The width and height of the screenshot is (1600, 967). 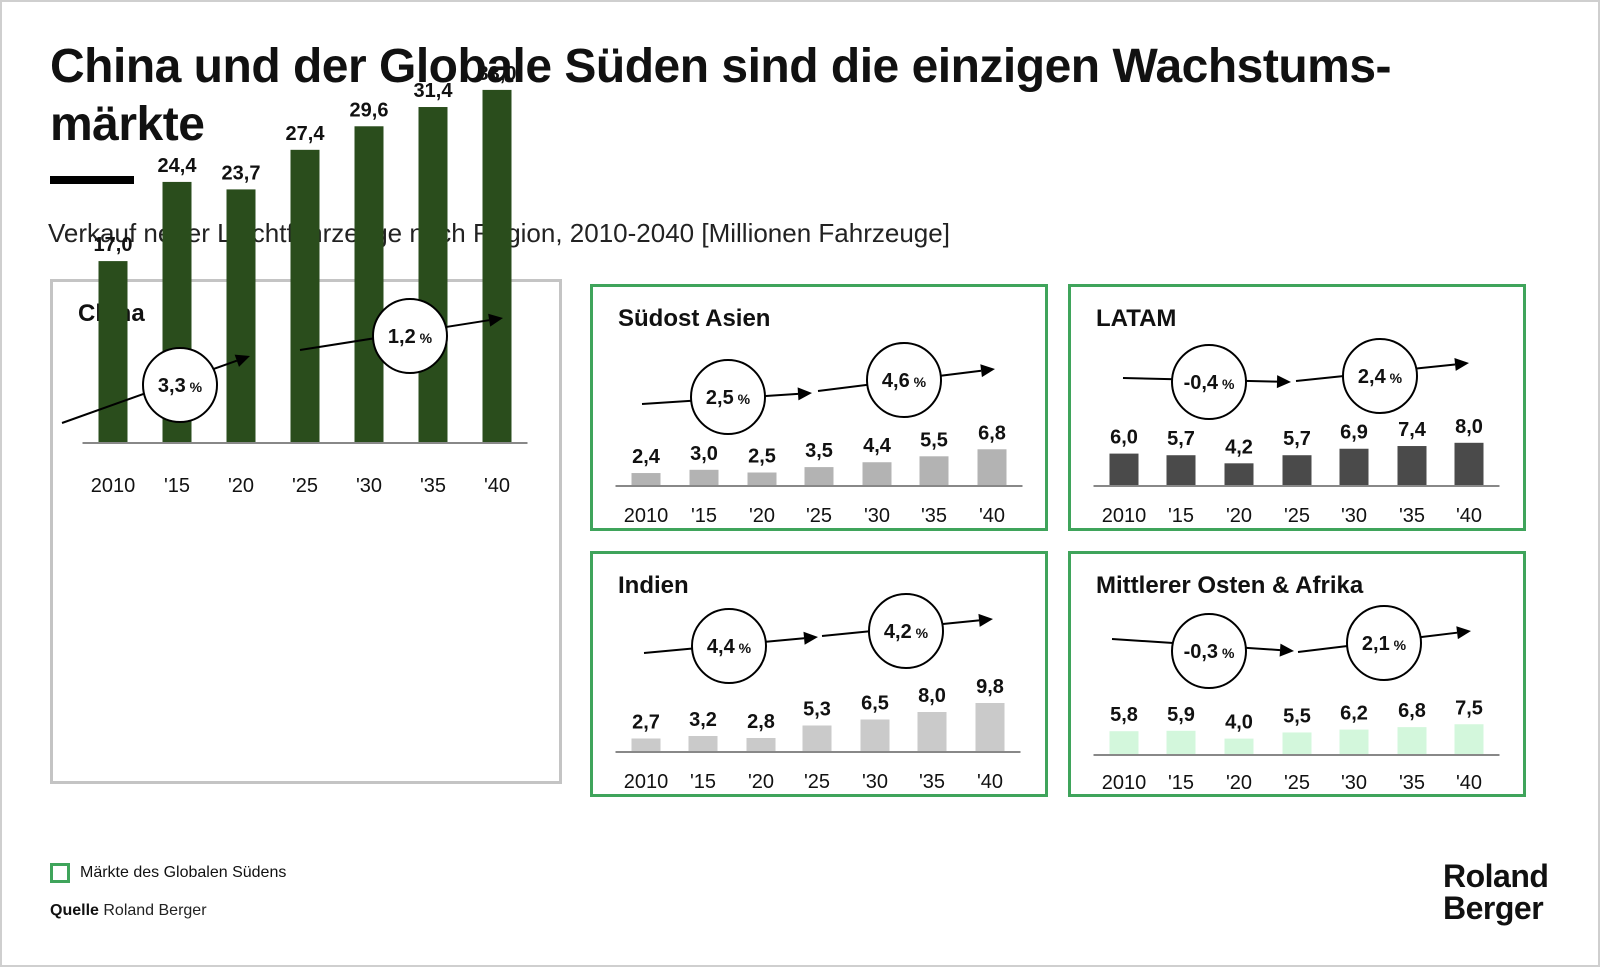 I want to click on bar-value-label: 8,0, so click(x=932, y=696).